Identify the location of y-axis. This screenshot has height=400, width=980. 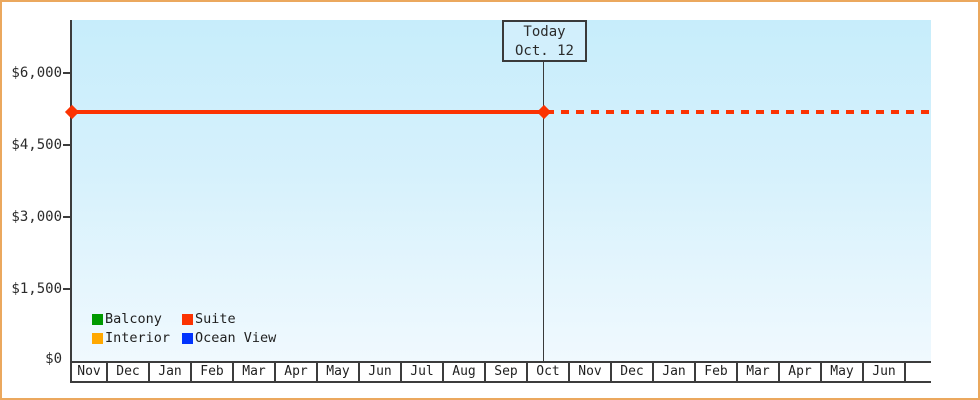
(71, 191).